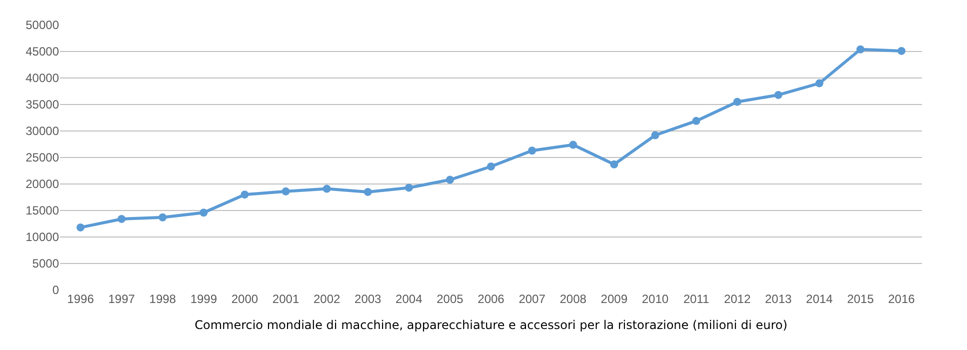 Image resolution: width=967 pixels, height=350 pixels. What do you see at coordinates (860, 299) in the screenshot?
I see `x-tick-label: 2015` at bounding box center [860, 299].